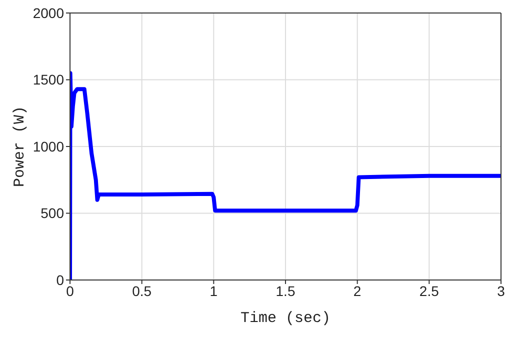  Describe the element at coordinates (214, 290) in the screenshot. I see `x-tick-label: 1` at that location.